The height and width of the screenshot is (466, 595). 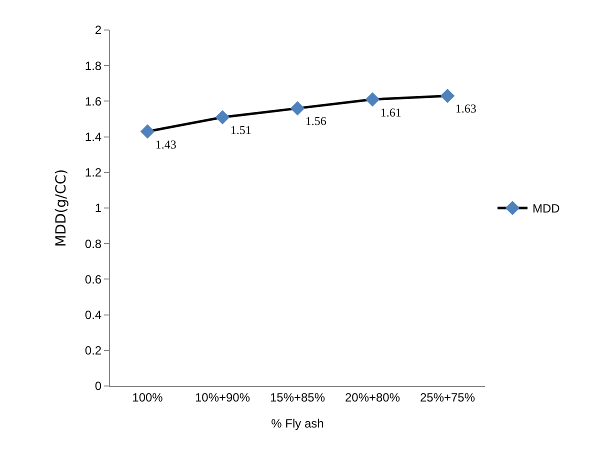 What do you see at coordinates (315, 121) in the screenshot?
I see `data-label: 1.56` at bounding box center [315, 121].